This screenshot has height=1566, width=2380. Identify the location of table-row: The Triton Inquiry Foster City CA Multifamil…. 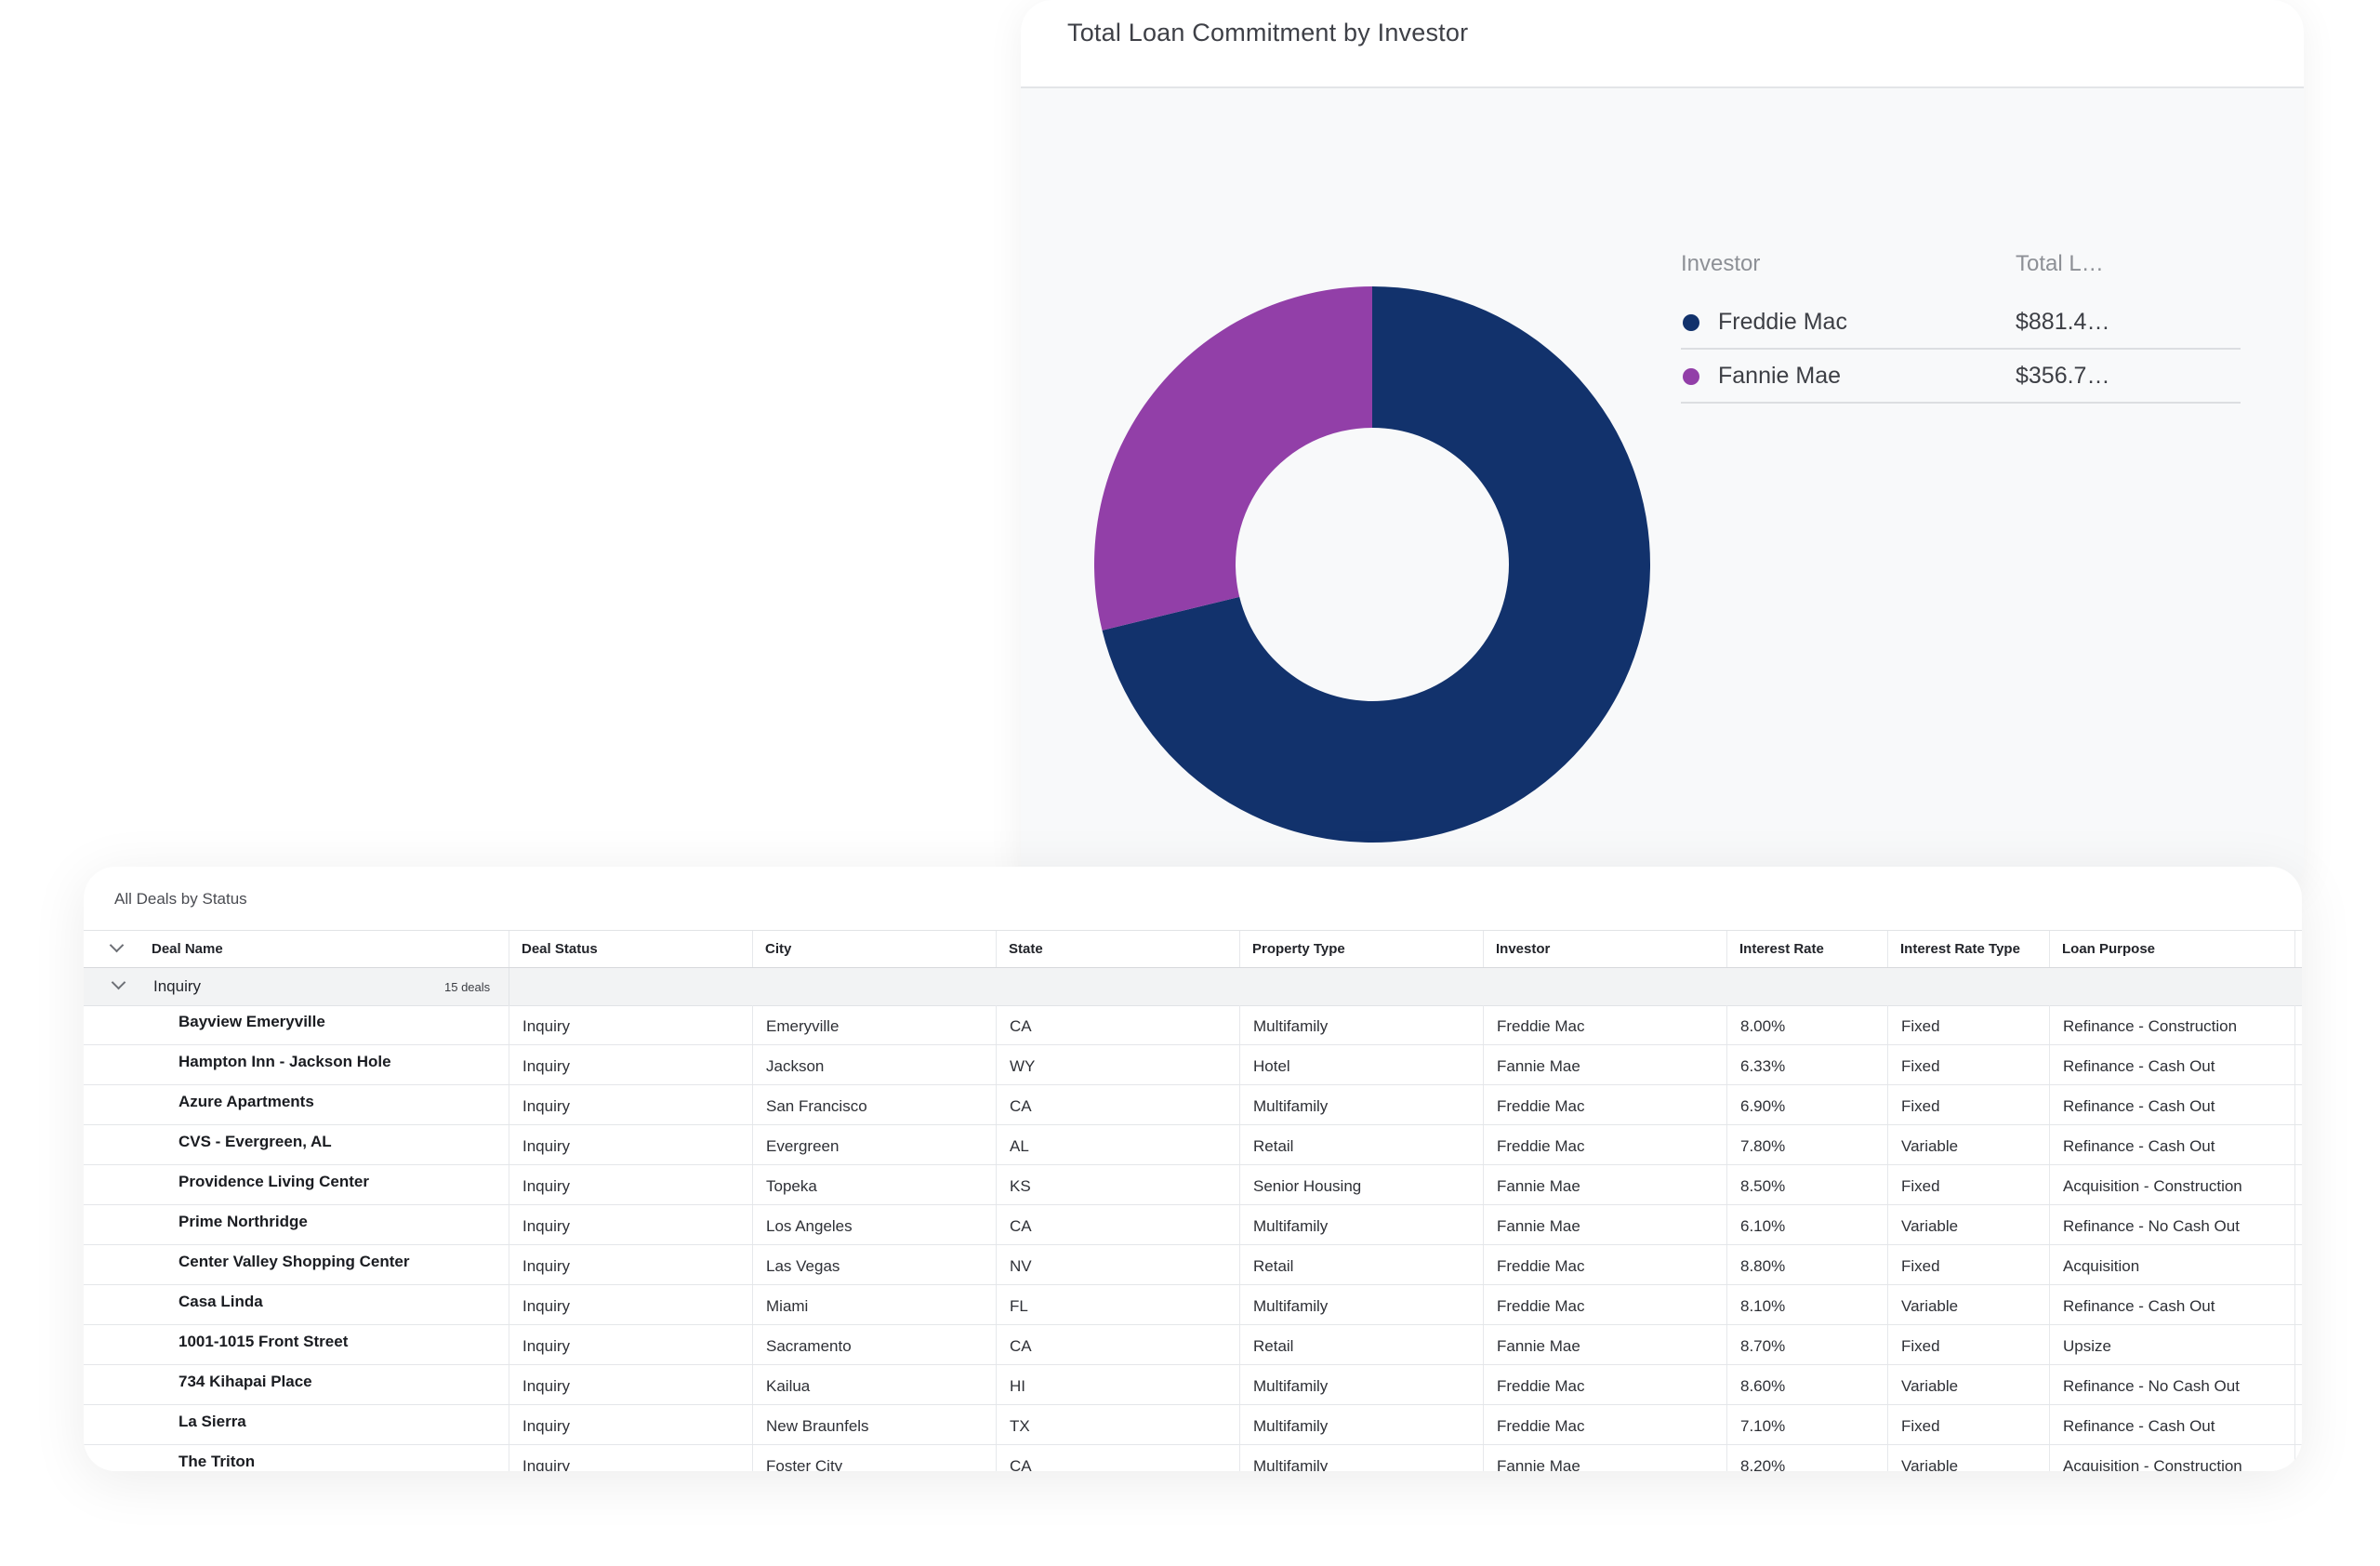
(1193, 1458).